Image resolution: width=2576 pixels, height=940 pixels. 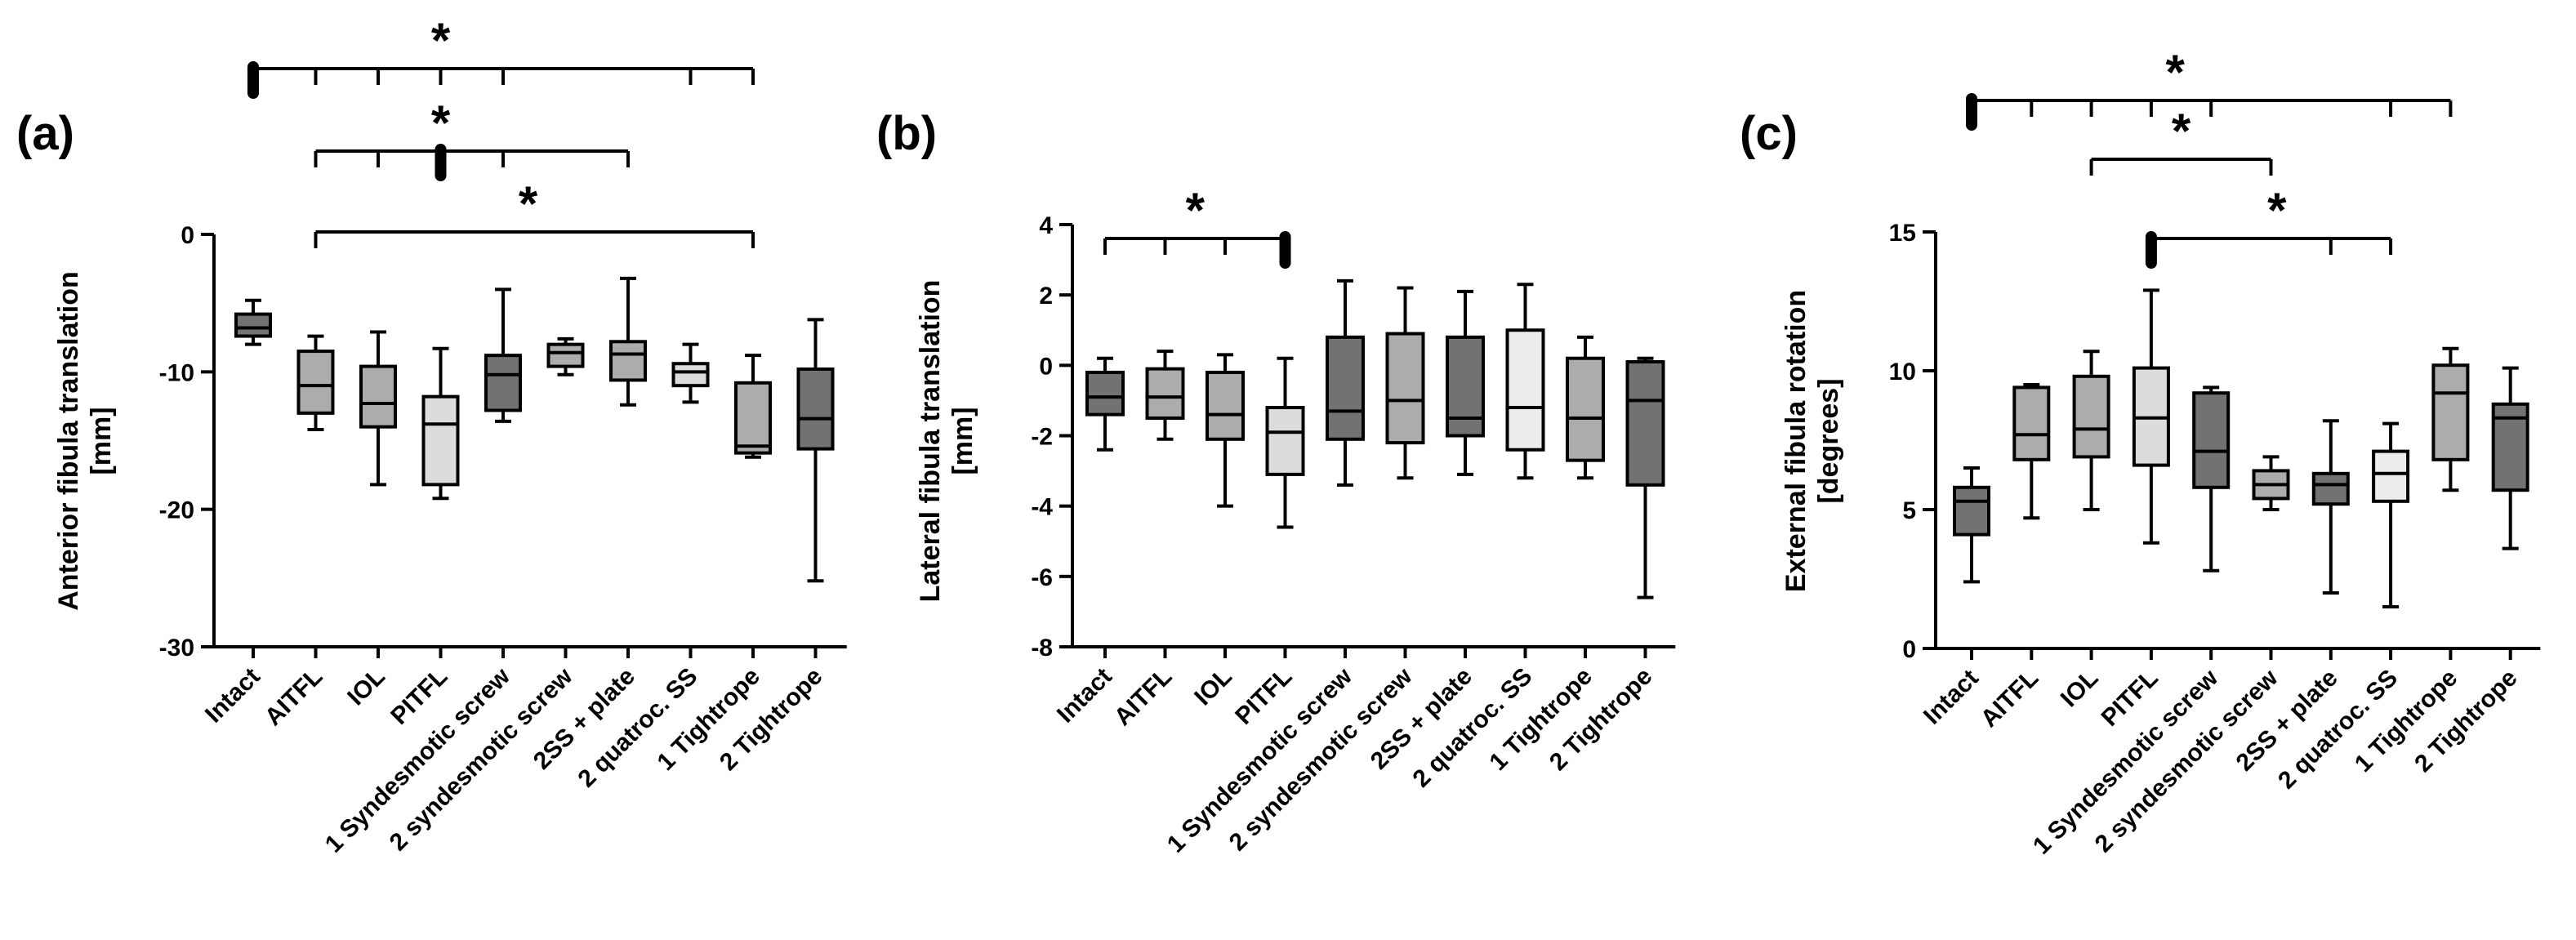 What do you see at coordinates (962, 440) in the screenshot?
I see `panel-b-ylabel-line2: [mm]` at bounding box center [962, 440].